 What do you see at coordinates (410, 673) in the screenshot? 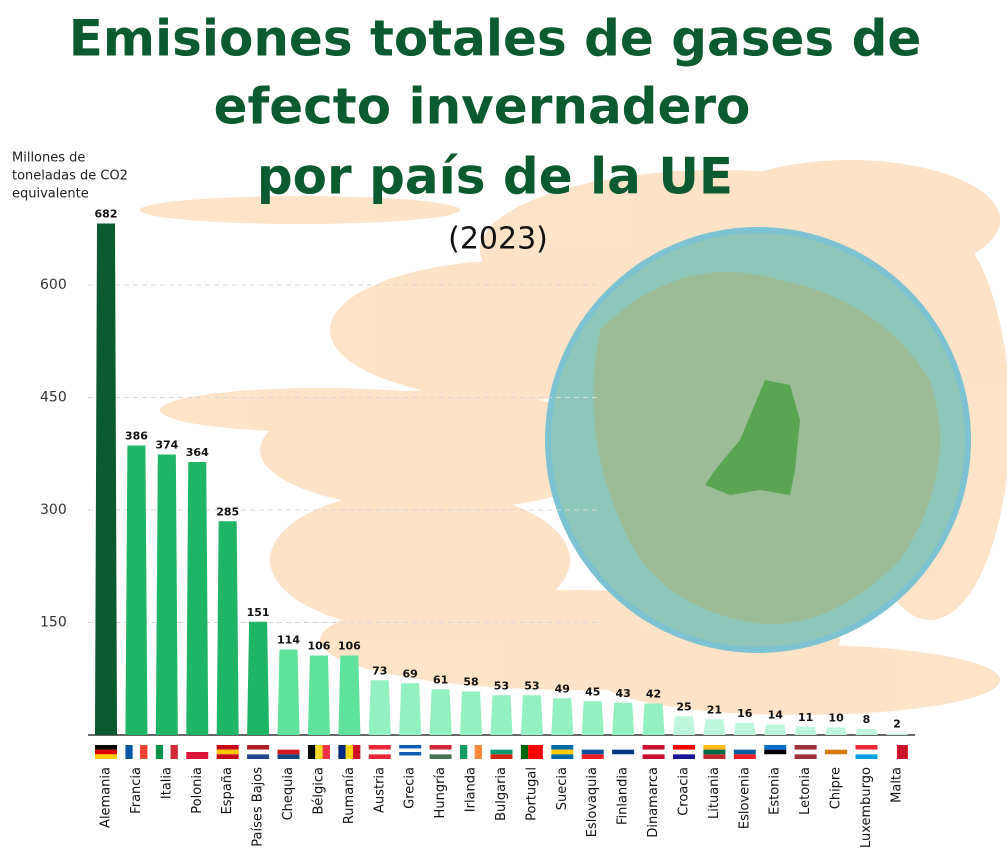
I see `value-label: 69` at bounding box center [410, 673].